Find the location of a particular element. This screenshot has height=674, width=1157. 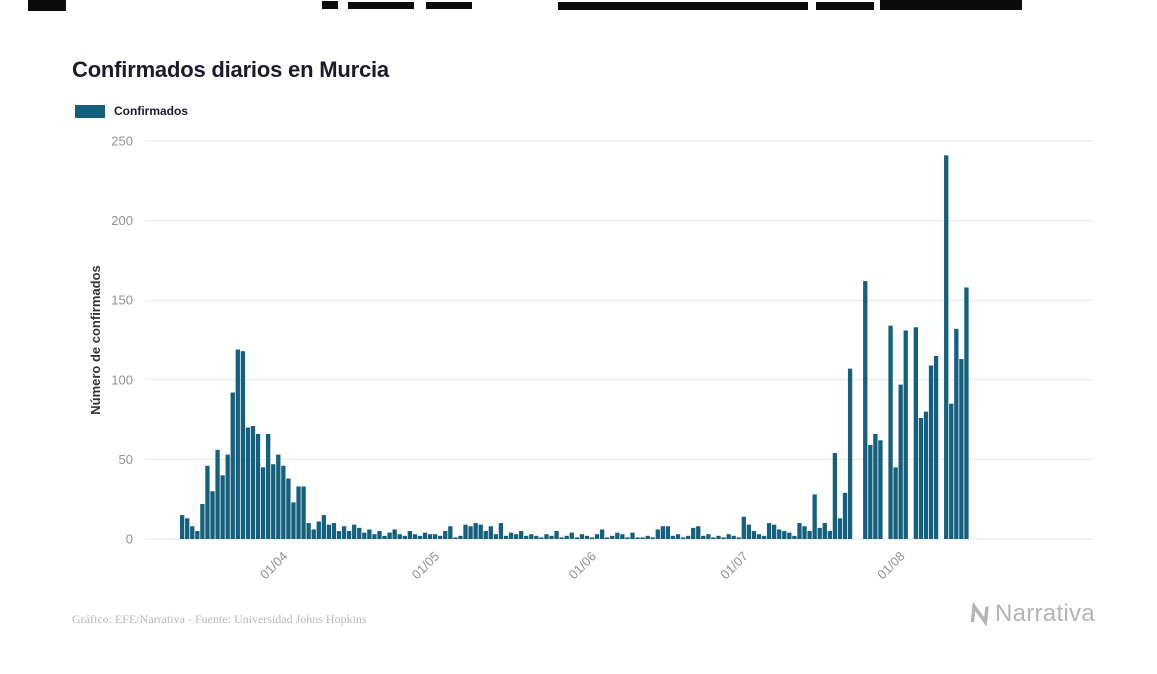

x-tick-label: 01/07 is located at coordinates (734, 566).